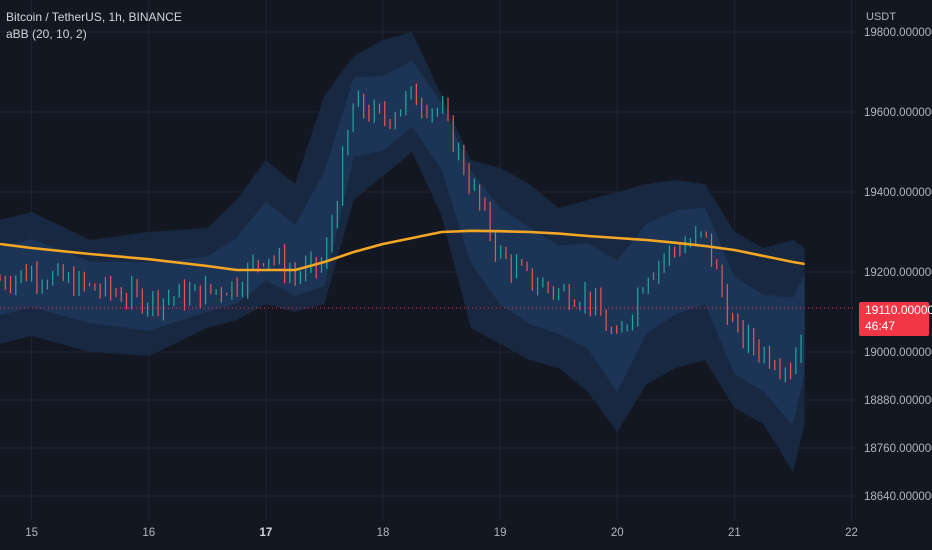 Image resolution: width=932 pixels, height=550 pixels. What do you see at coordinates (617, 533) in the screenshot?
I see `x-tick-label: 20` at bounding box center [617, 533].